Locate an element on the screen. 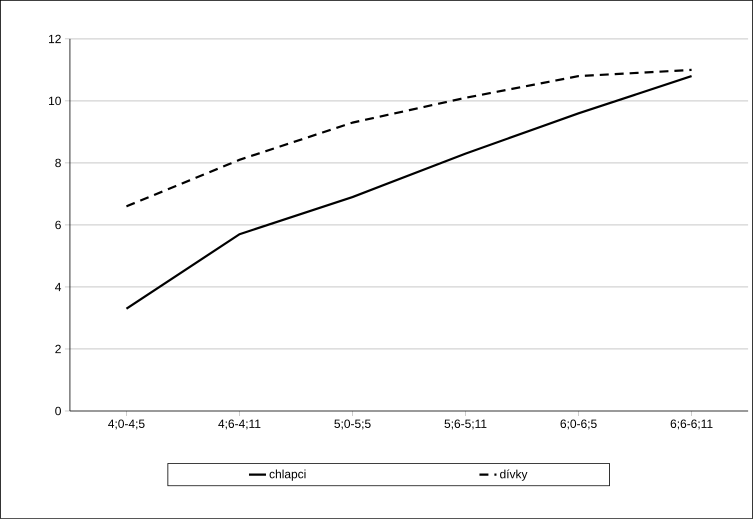 The height and width of the screenshot is (519, 753). y-tick-label: 4 is located at coordinates (58, 287).